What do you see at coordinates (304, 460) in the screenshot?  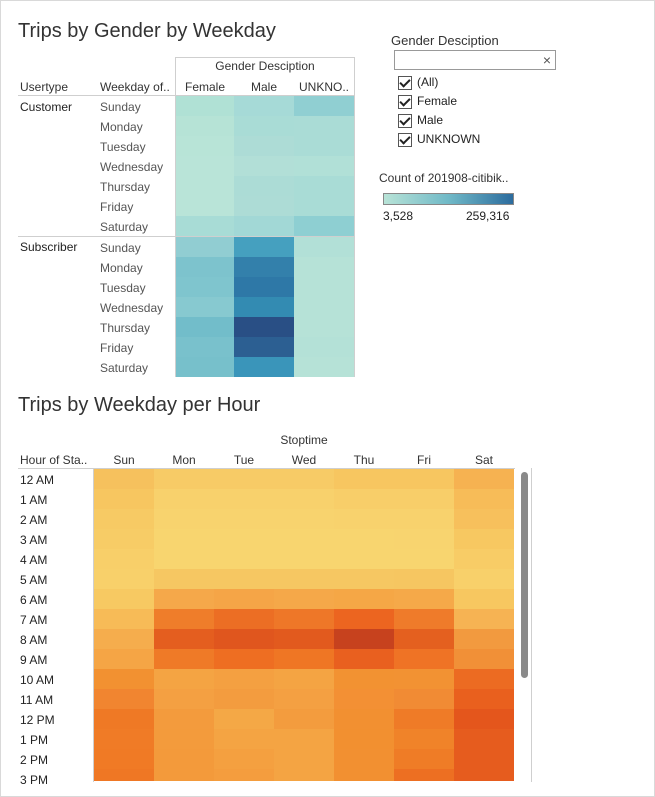 I see `day-column-header: Wed` at bounding box center [304, 460].